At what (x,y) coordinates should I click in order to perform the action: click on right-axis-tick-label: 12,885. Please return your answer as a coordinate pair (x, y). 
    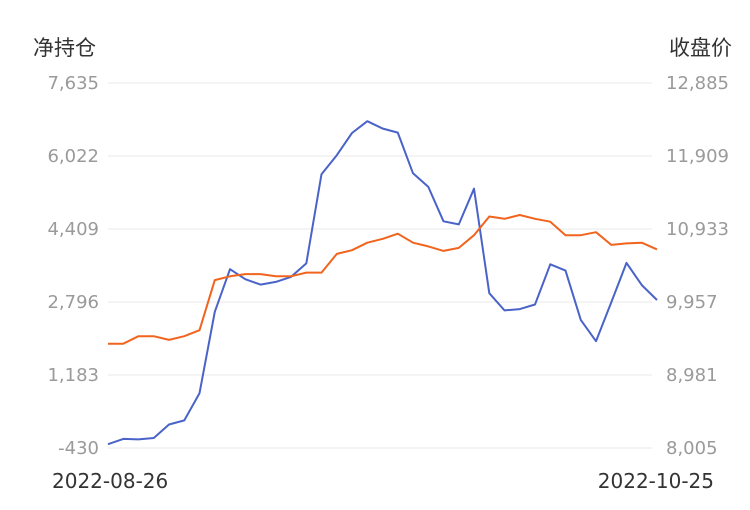
    Looking at the image, I should click on (697, 83).